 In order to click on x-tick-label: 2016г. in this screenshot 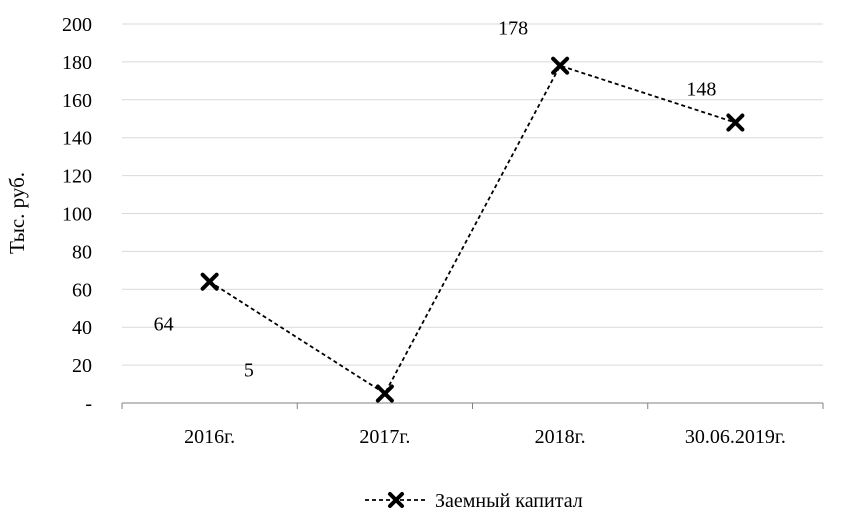, I will do `click(209, 437)`.